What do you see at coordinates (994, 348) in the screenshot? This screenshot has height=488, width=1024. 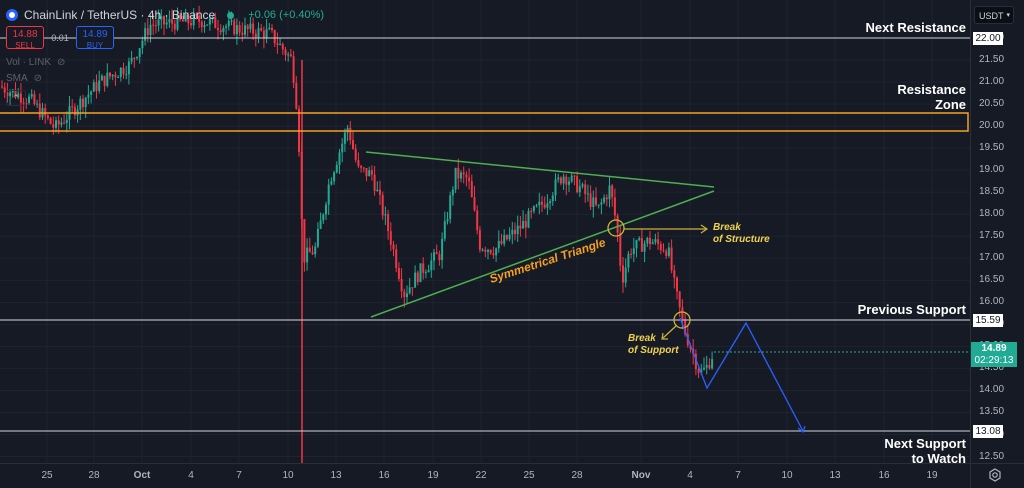 I see `current-price: 14.89` at bounding box center [994, 348].